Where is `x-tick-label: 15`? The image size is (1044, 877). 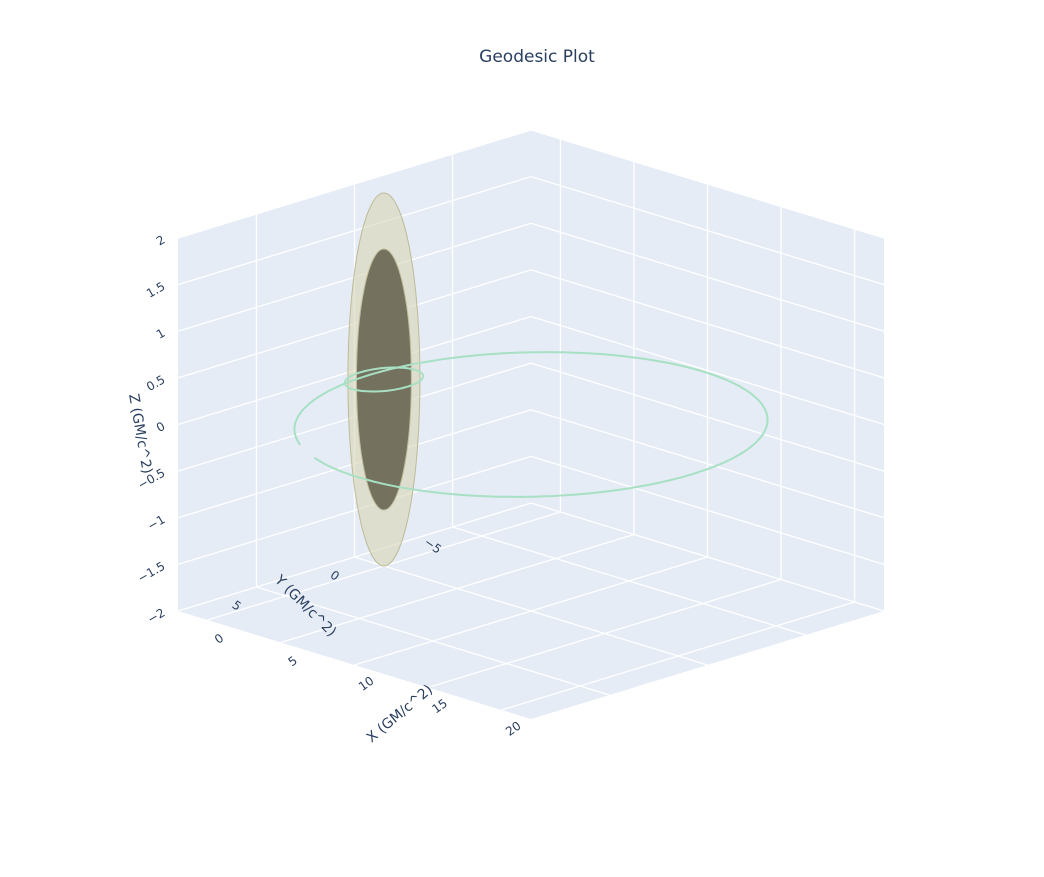 x-tick-label: 15 is located at coordinates (439, 706).